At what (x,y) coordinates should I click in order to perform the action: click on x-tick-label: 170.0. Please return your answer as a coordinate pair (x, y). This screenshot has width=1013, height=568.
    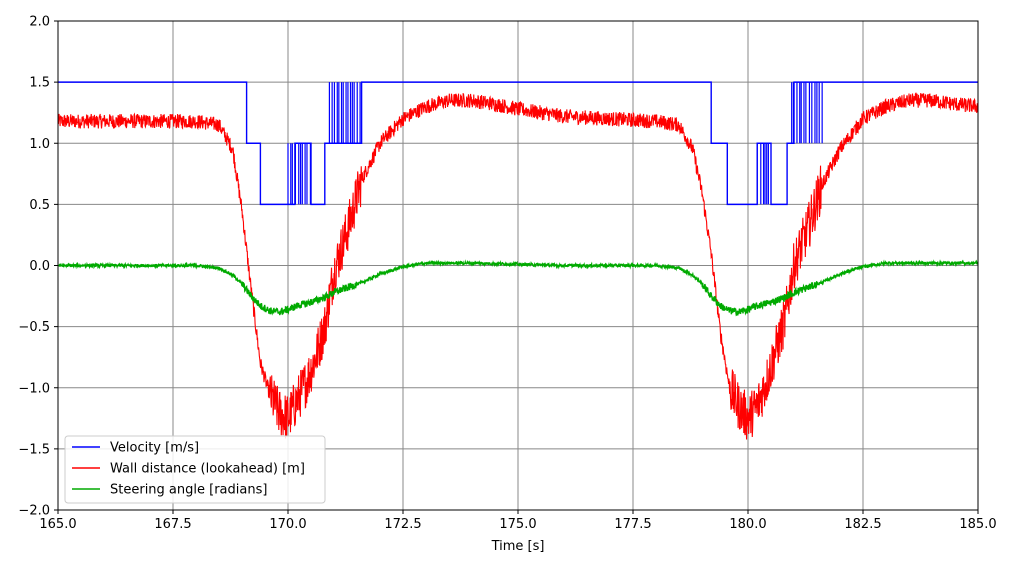
    Looking at the image, I should click on (287, 524).